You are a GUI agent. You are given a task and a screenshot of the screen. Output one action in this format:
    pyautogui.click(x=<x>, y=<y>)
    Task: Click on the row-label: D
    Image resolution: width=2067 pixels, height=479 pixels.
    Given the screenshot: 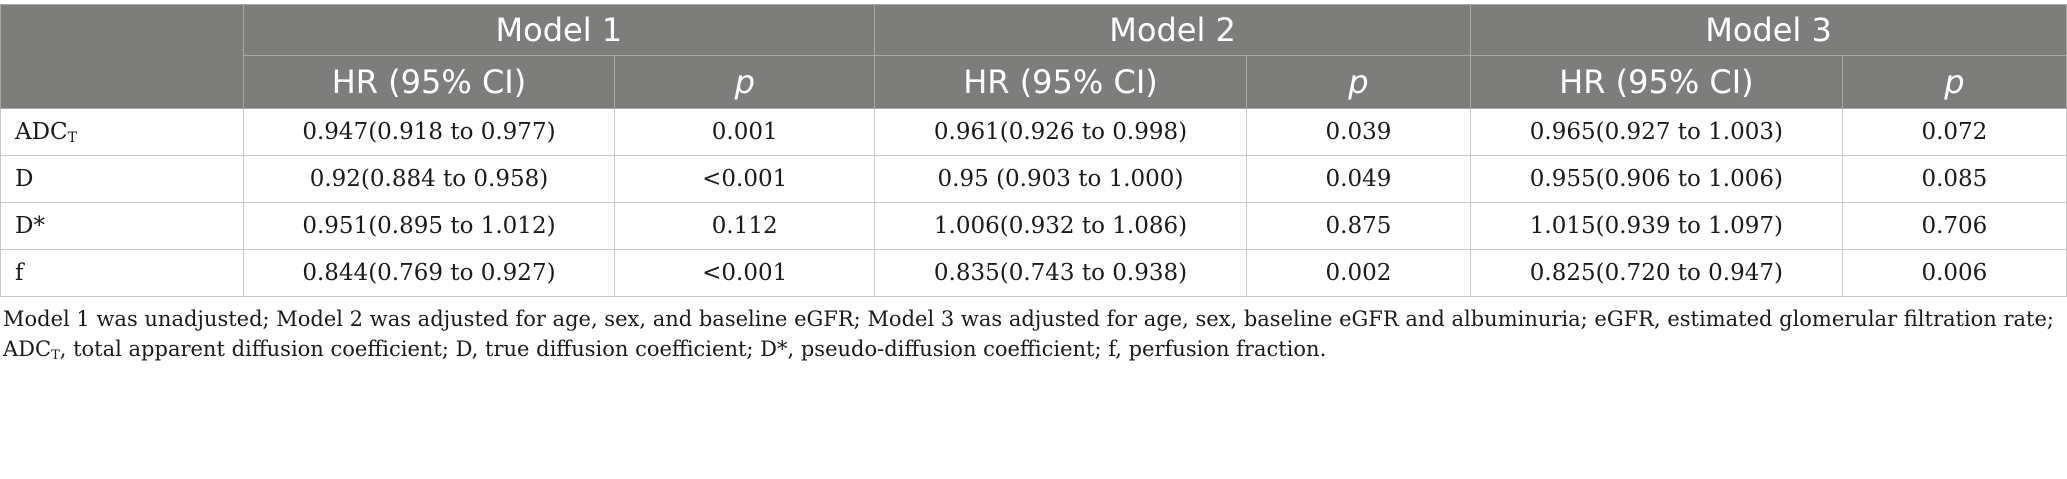 What is the action you would take?
    pyautogui.click(x=122, y=179)
    